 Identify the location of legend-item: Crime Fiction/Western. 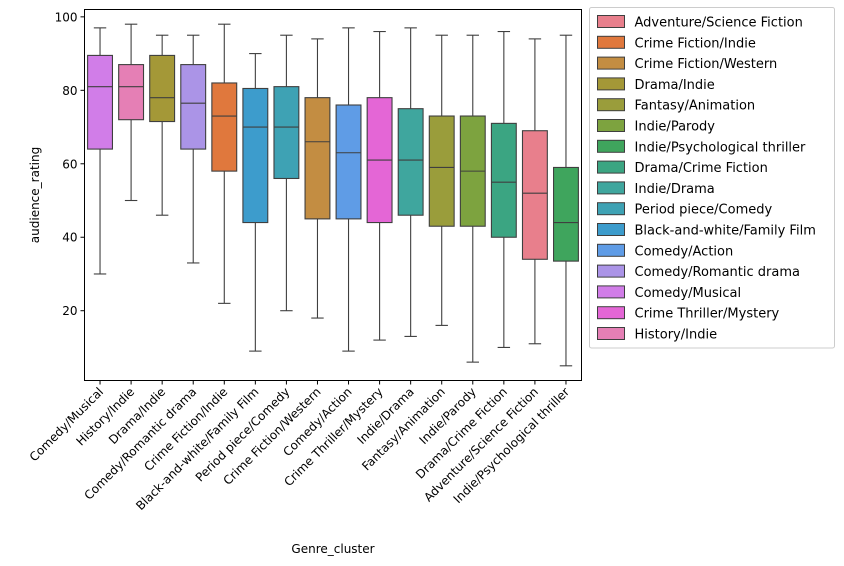
(687, 64).